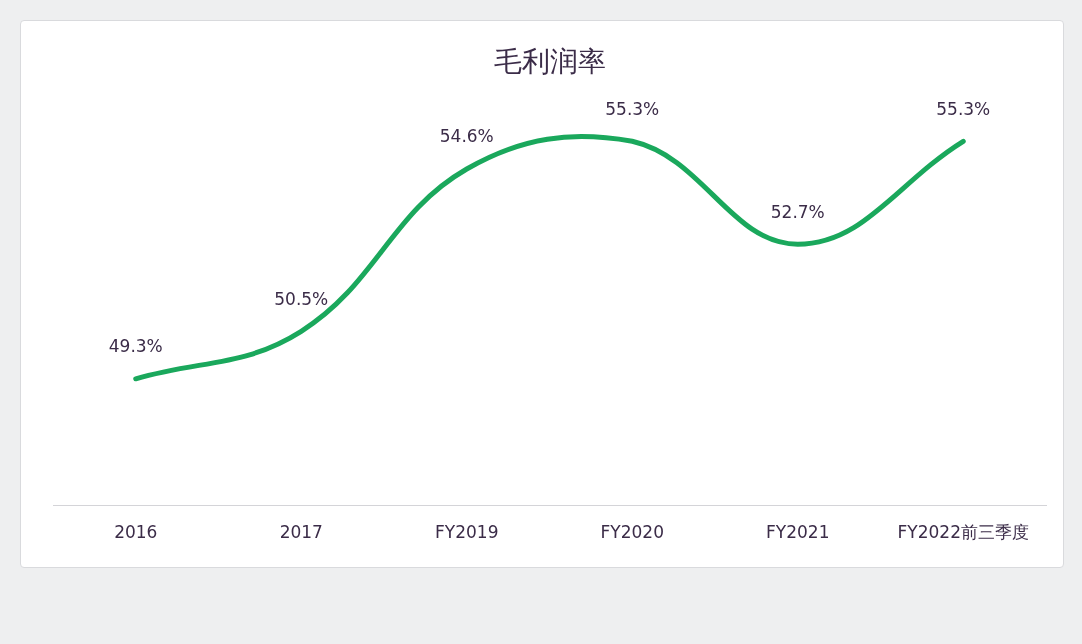  I want to click on x-tick-label: FY2019, so click(467, 532).